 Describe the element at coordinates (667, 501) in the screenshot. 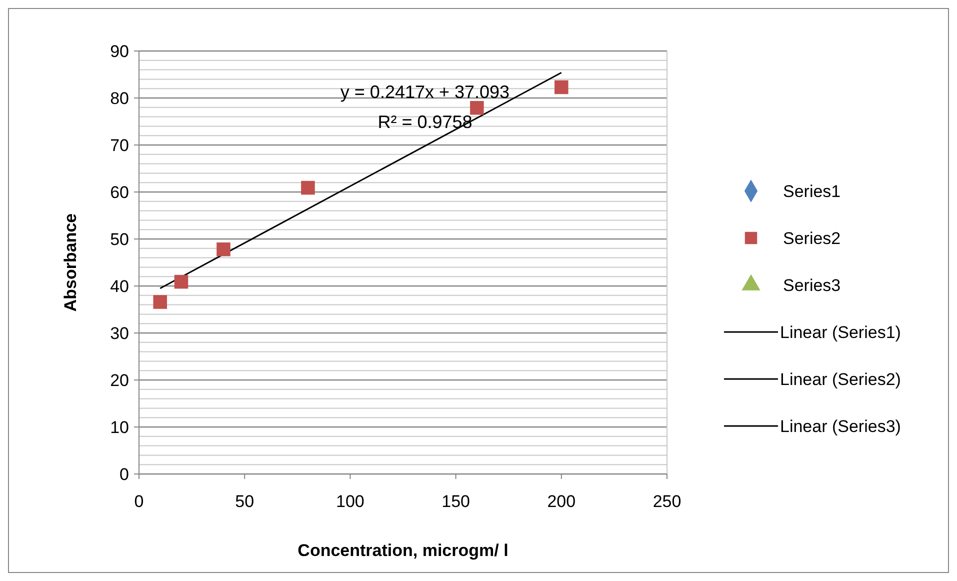

I see `x-tick-label: 250` at that location.